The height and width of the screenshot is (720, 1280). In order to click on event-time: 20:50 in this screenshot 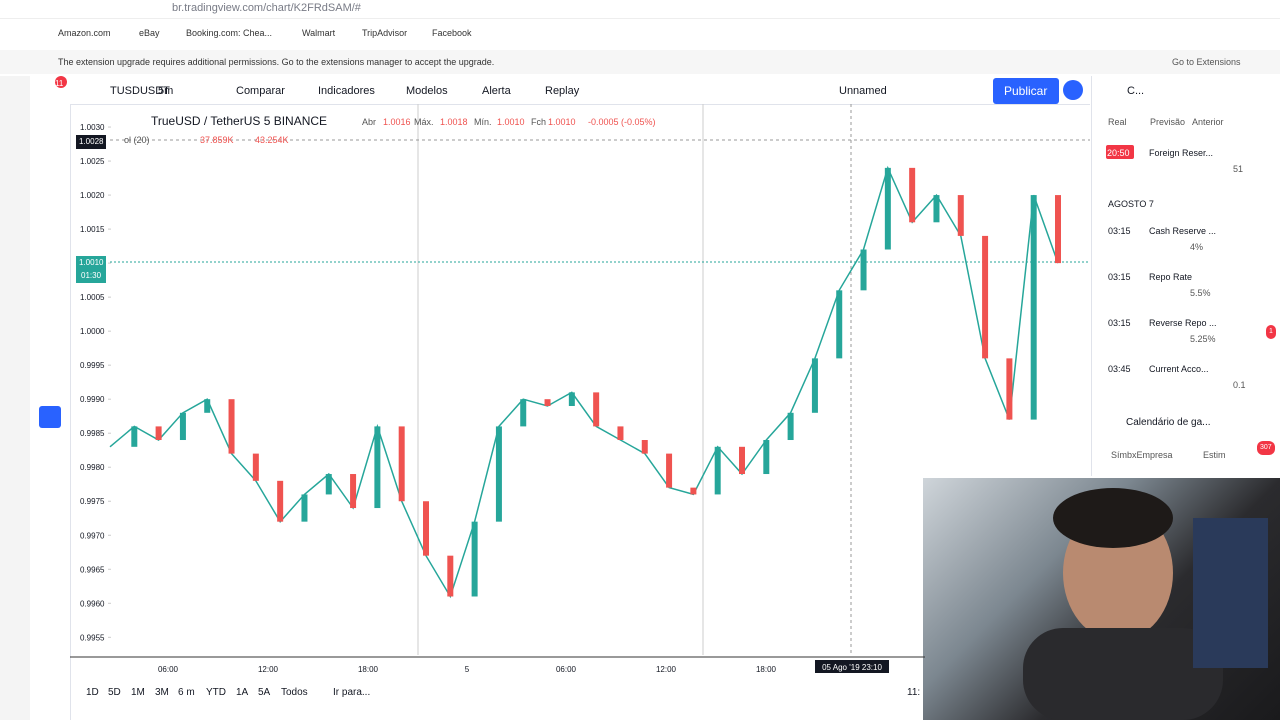, I will do `click(1118, 153)`.